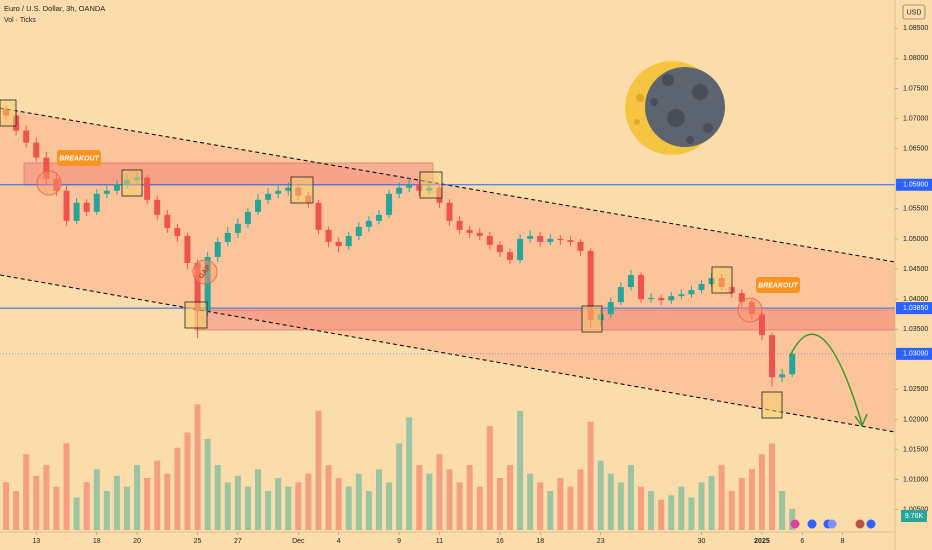  I want to click on x-tick-label: 11, so click(439, 541).